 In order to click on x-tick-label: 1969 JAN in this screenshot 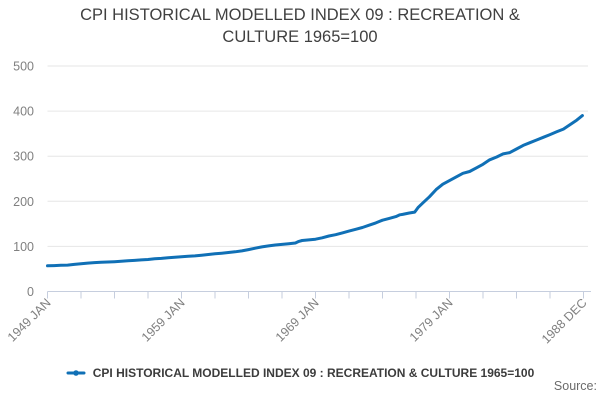, I will do `click(297, 320)`.